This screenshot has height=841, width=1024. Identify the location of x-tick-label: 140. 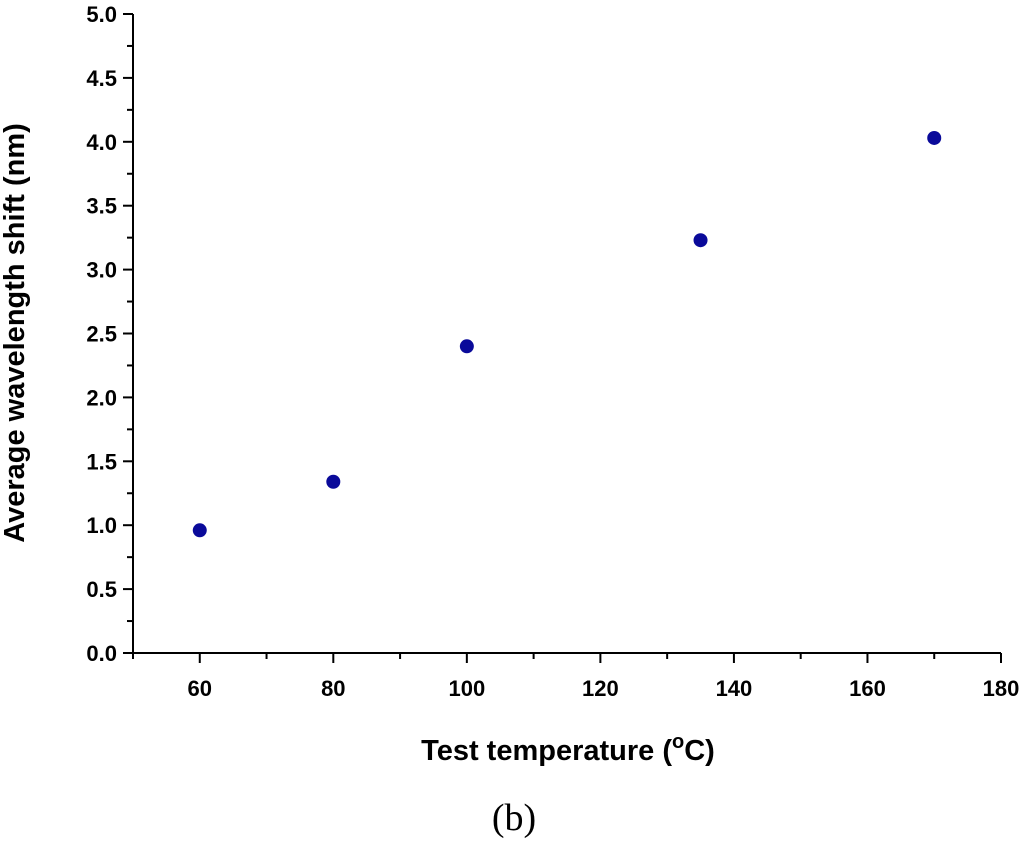
(734, 688).